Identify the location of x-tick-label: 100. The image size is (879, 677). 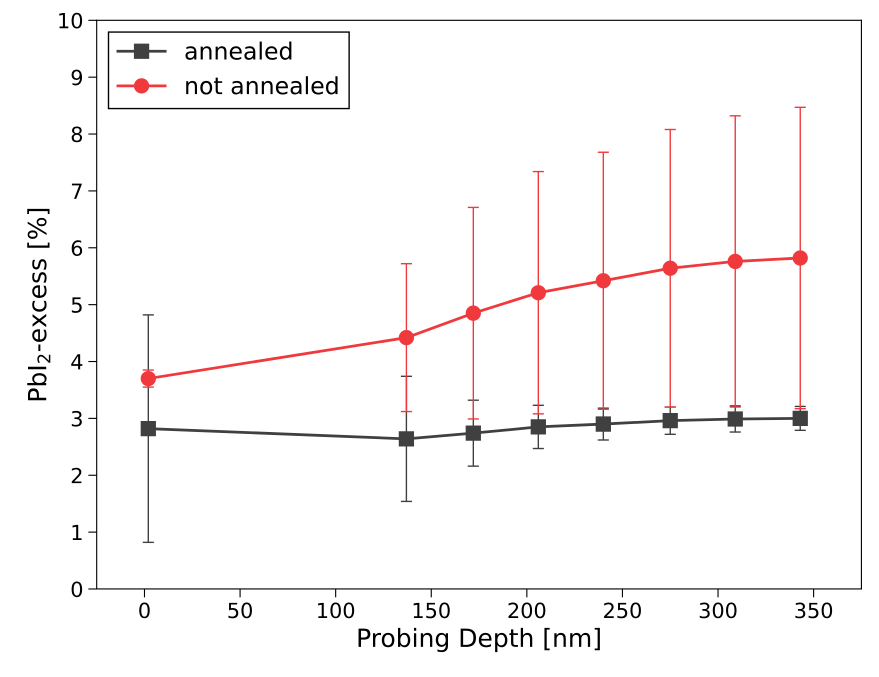
(336, 610).